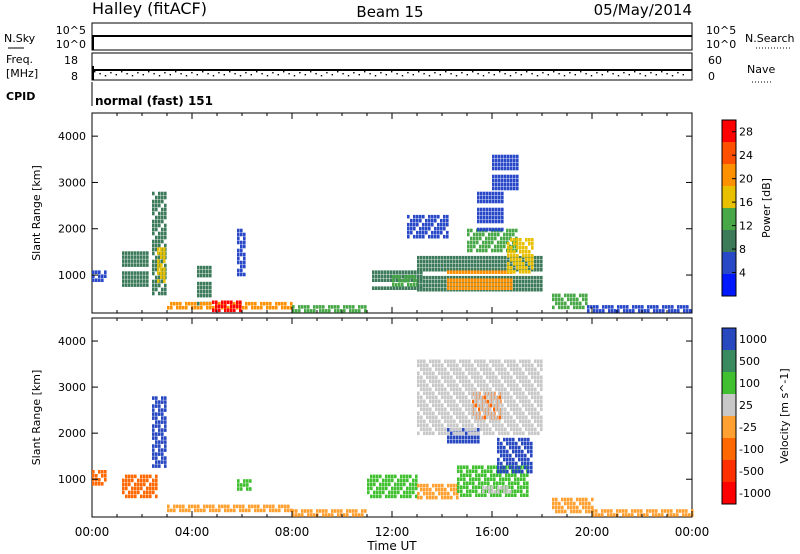 This screenshot has width=800, height=554. What do you see at coordinates (729, 416) in the screenshot?
I see `colorbar-frame` at bounding box center [729, 416].